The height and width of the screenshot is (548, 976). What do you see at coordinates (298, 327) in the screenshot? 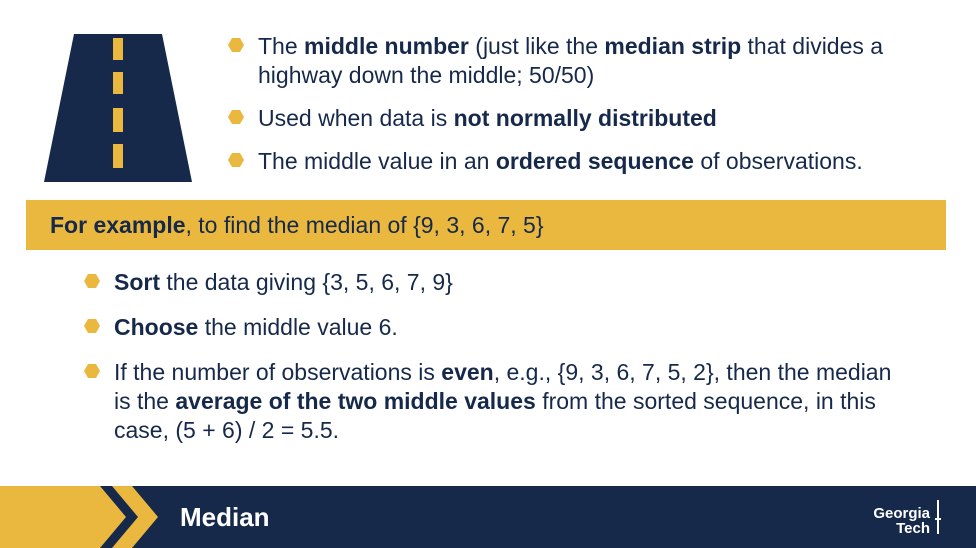
I see `text-segment: the middle value 6.` at bounding box center [298, 327].